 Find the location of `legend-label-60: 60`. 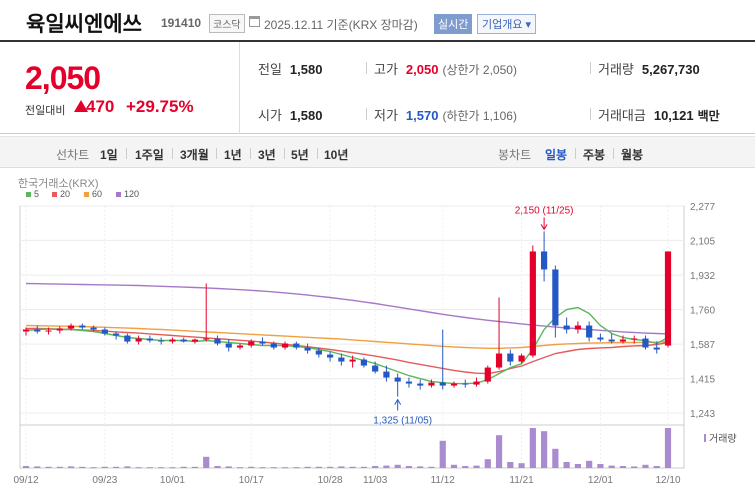

legend-label-60: 60 is located at coordinates (97, 194).